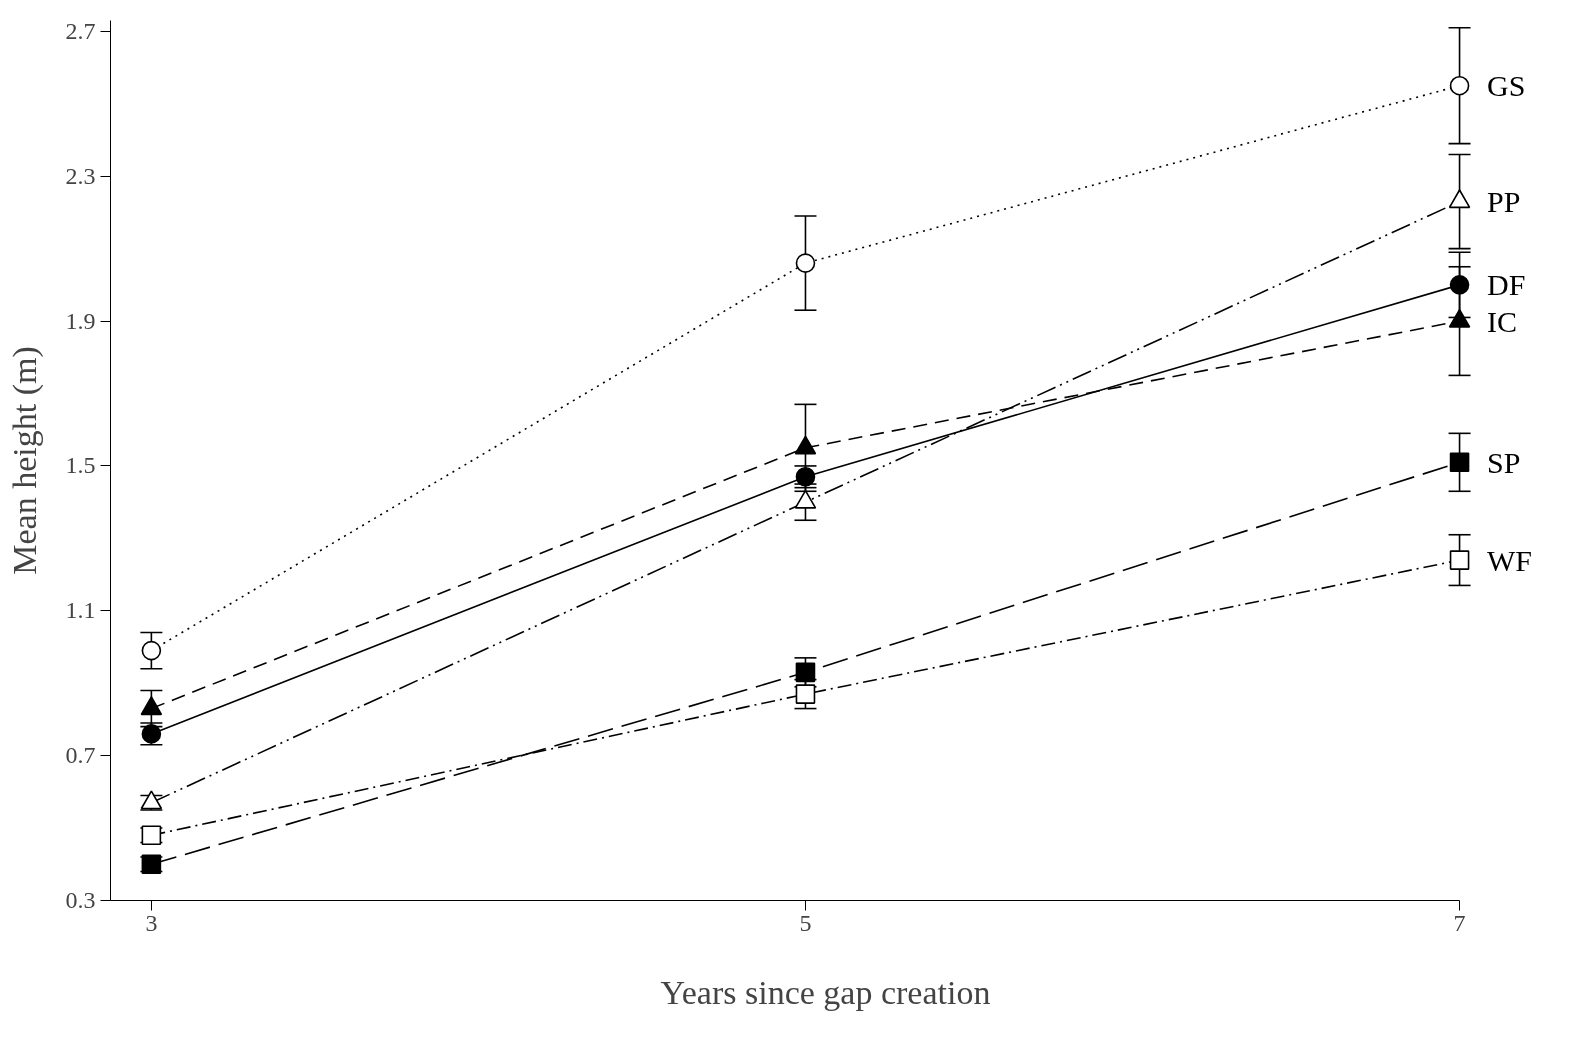 Image resolution: width=1580 pixels, height=1061 pixels. What do you see at coordinates (80, 900) in the screenshot?
I see `y-tick-label: 0.3` at bounding box center [80, 900].